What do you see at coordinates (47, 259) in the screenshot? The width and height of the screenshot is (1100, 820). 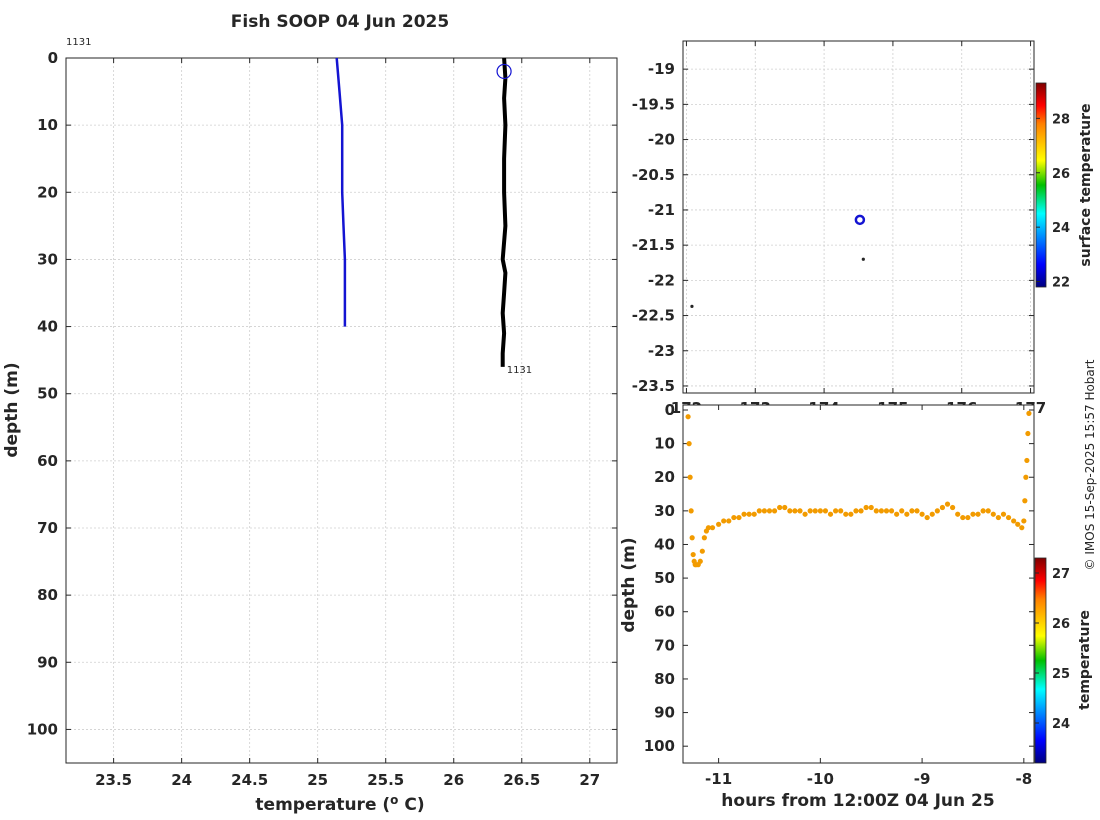 I see `y-tick-label: 30` at bounding box center [47, 259].